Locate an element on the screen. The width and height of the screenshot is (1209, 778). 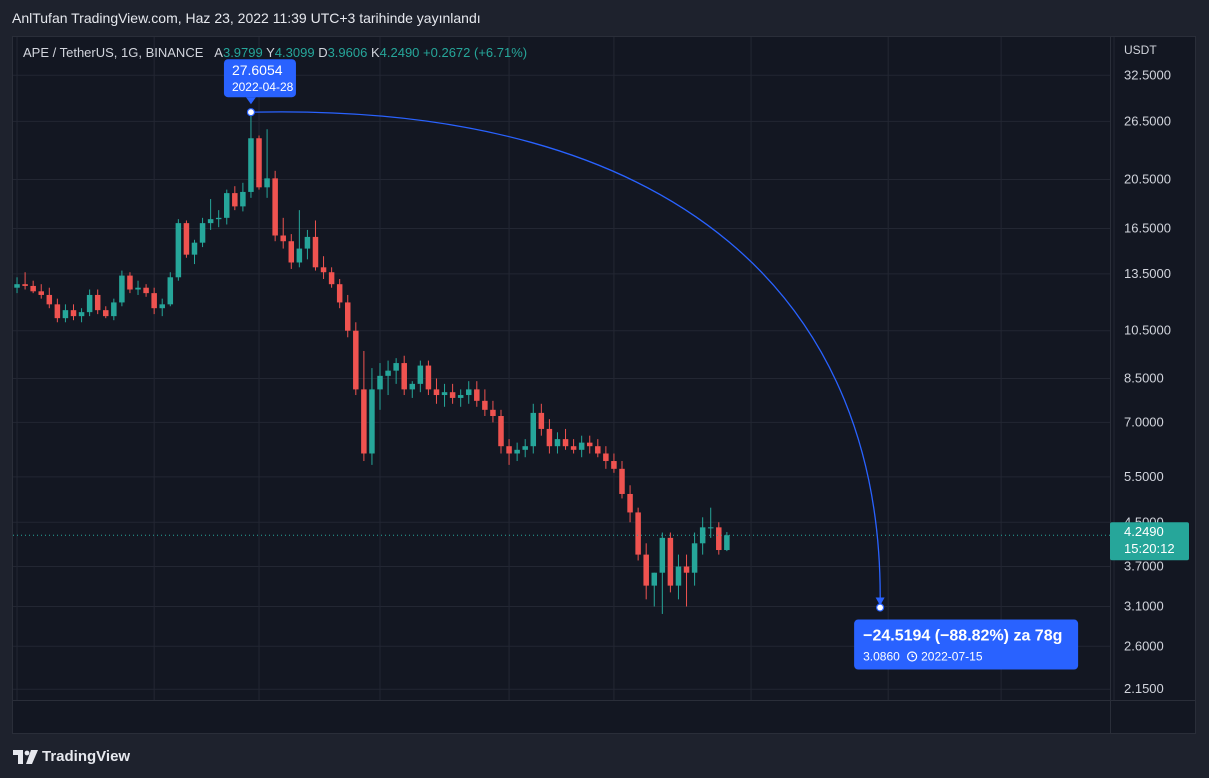
price-tick-label: 5.5000 is located at coordinates (1144, 476).